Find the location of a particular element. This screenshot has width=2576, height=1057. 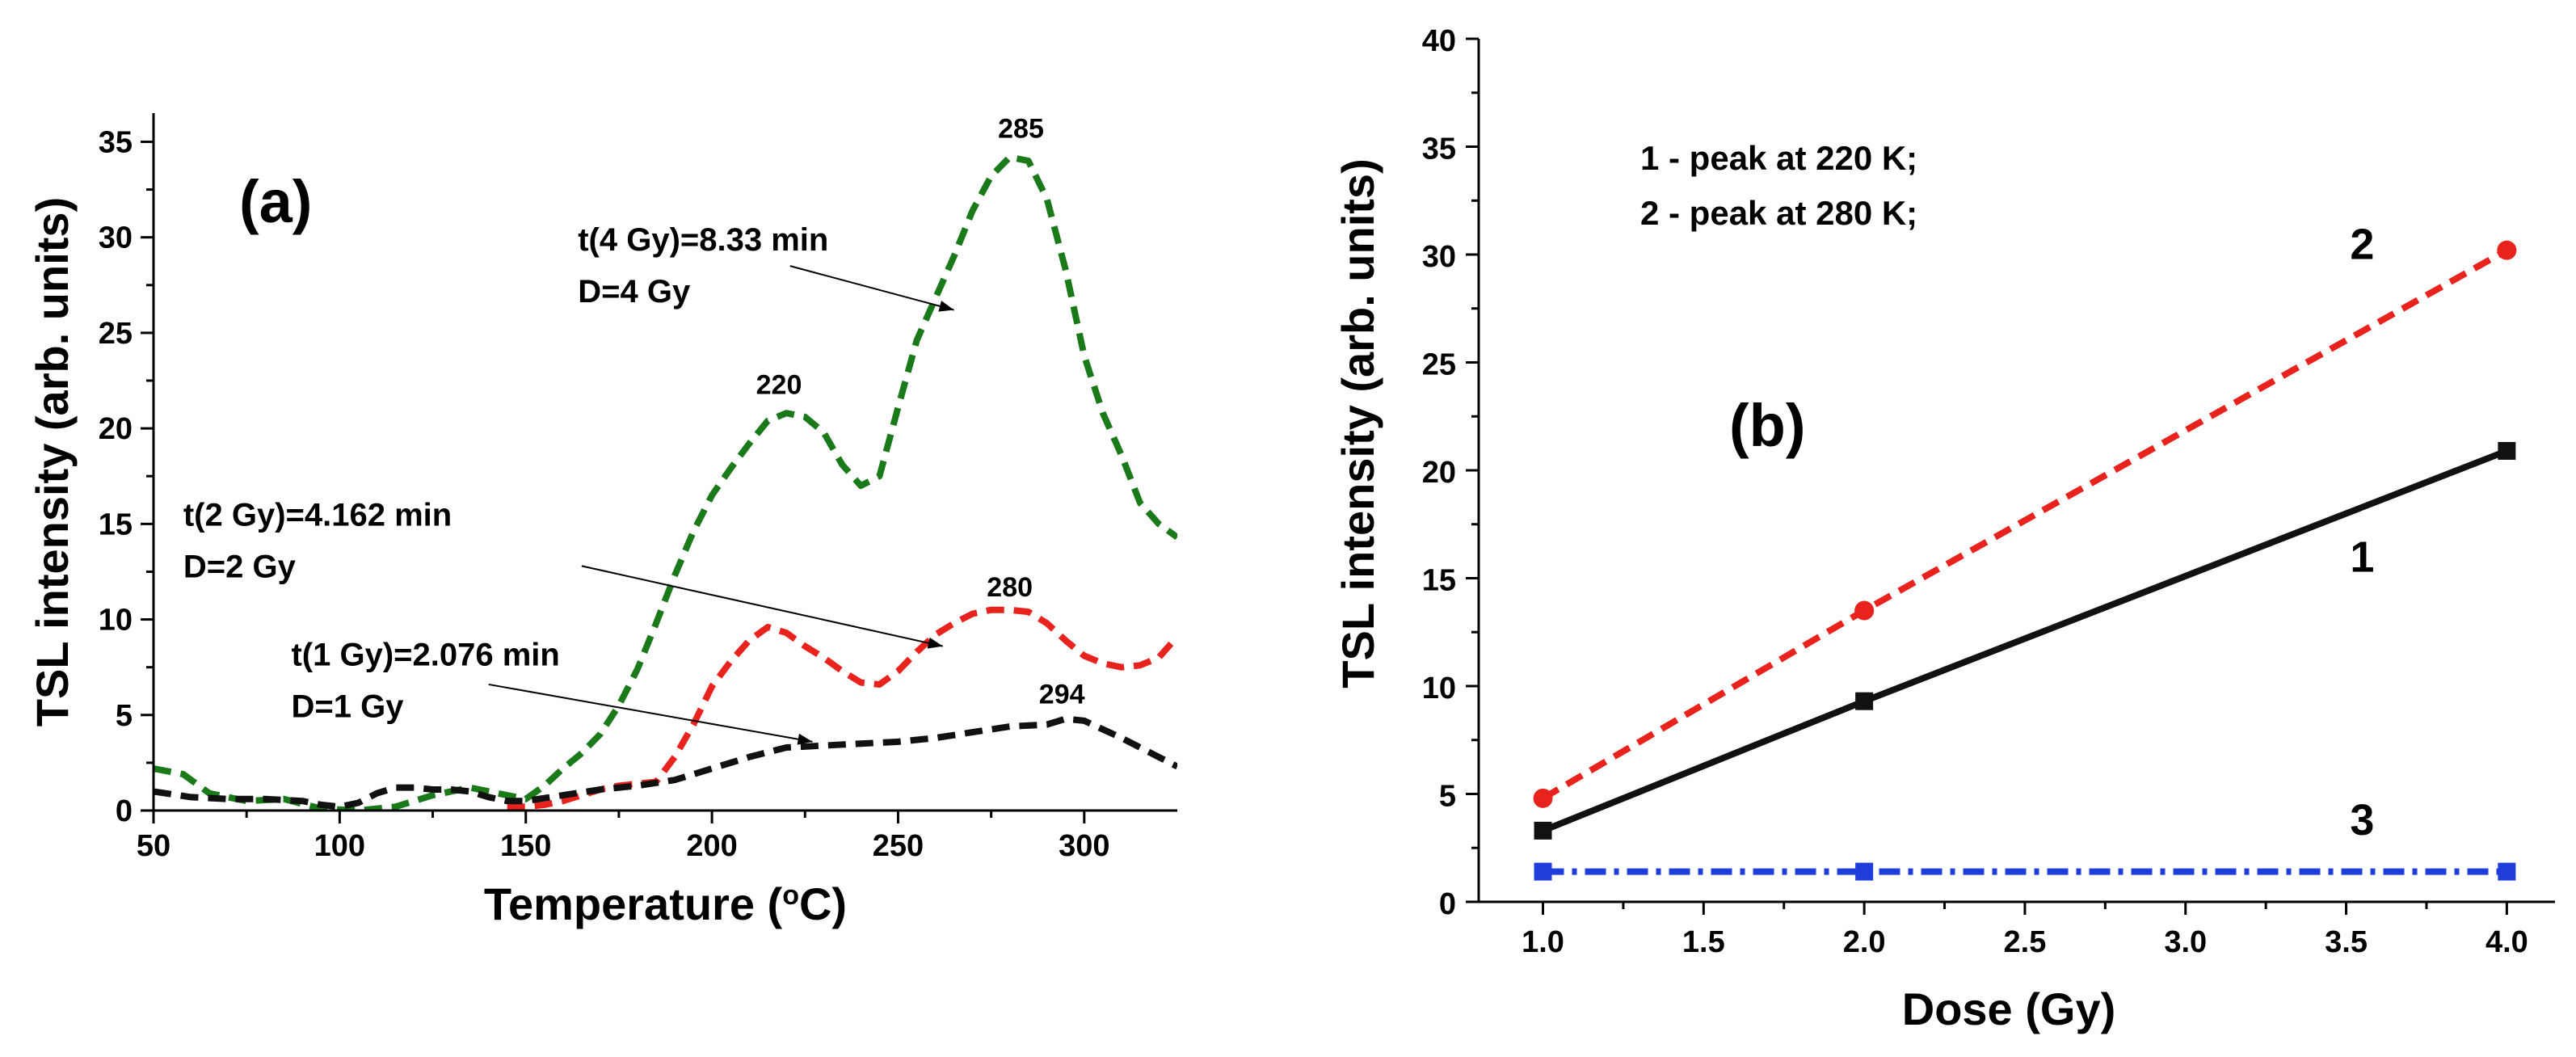

peak-label: 294 is located at coordinates (1062, 695).